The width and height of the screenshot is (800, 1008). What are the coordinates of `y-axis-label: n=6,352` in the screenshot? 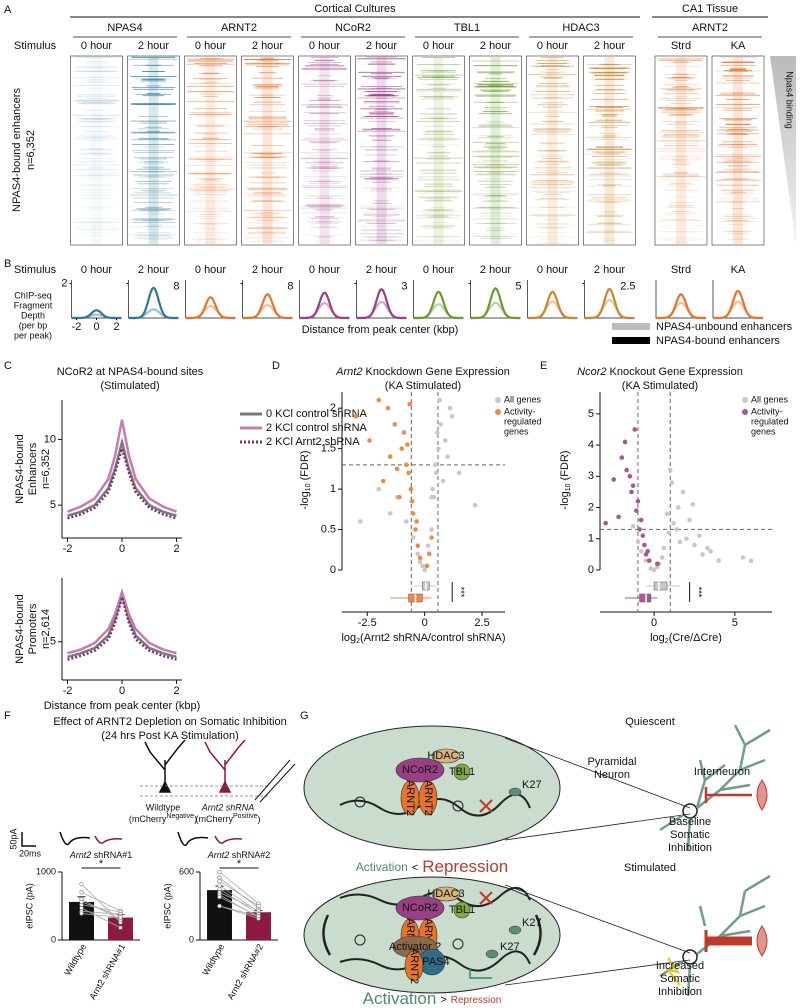 It's located at (46, 469).